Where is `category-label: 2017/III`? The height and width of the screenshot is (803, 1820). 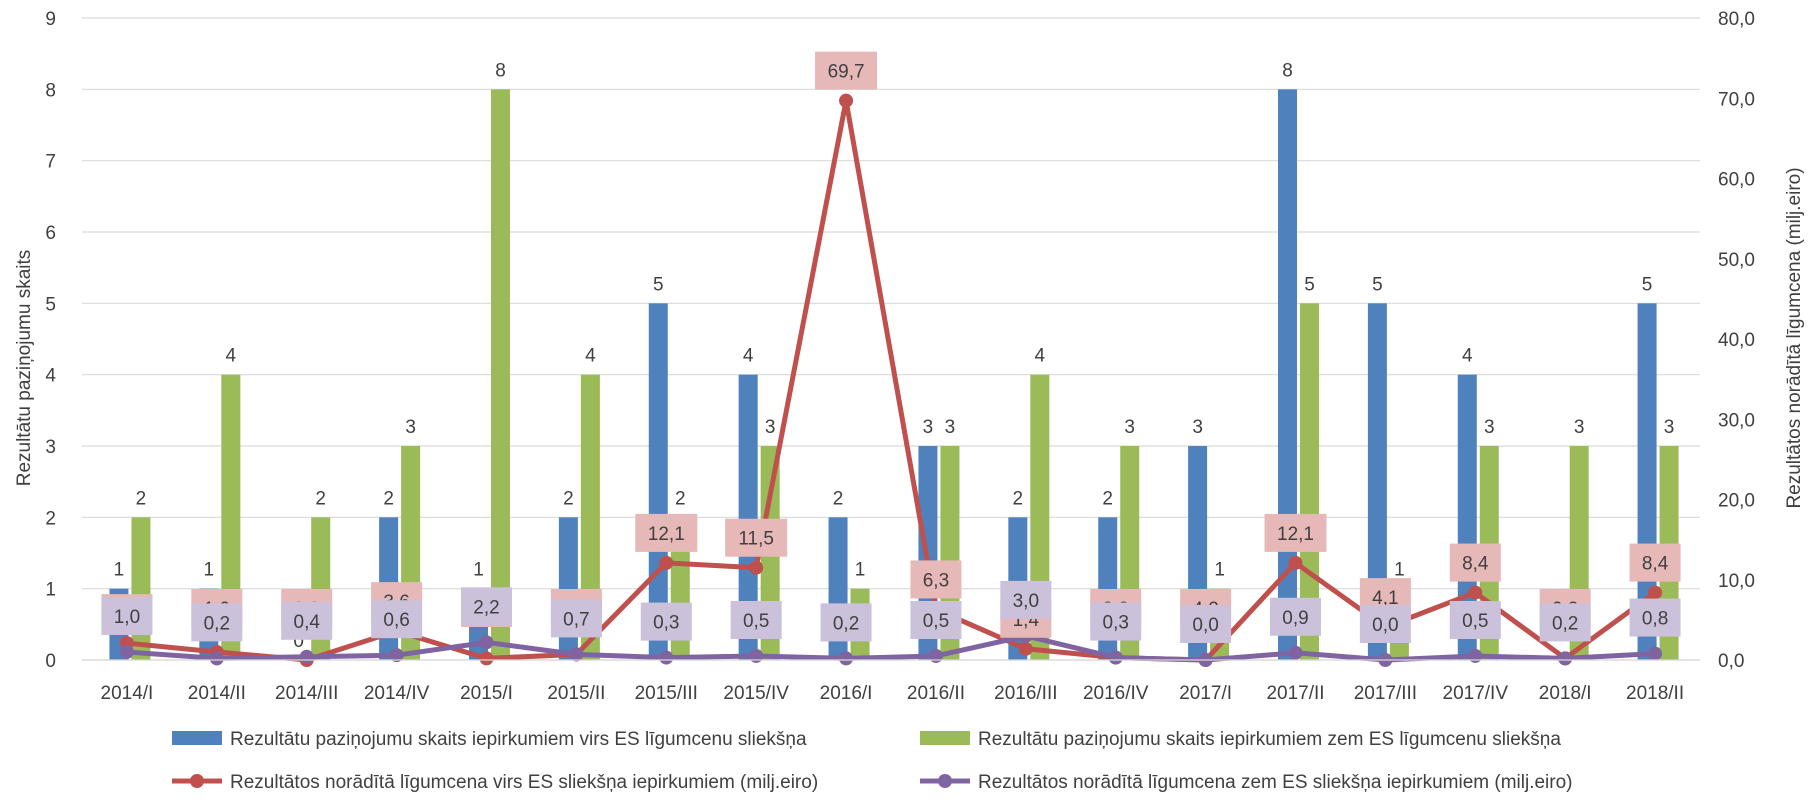
category-label: 2017/III is located at coordinates (1385, 693).